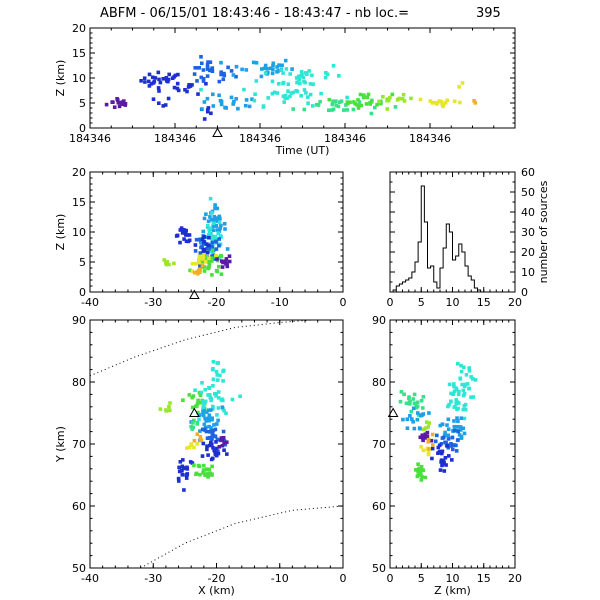 This screenshot has width=600, height=600. What do you see at coordinates (543, 231) in the screenshot?
I see `histogram-ylabel: number of sources` at bounding box center [543, 231].